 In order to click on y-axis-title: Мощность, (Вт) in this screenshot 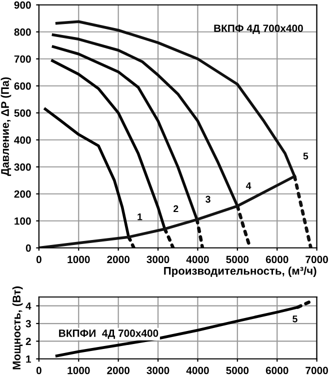, I will do `click(17, 328)`.